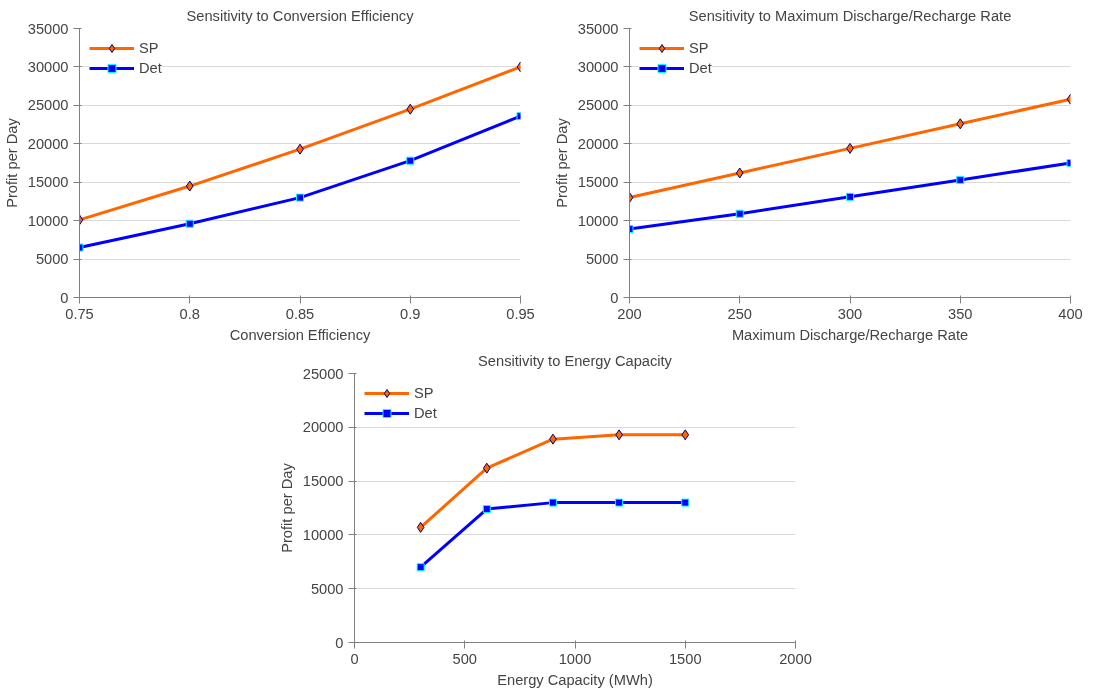 The height and width of the screenshot is (696, 1102). Describe the element at coordinates (1070, 313) in the screenshot. I see `x-tick-label: 400` at that location.